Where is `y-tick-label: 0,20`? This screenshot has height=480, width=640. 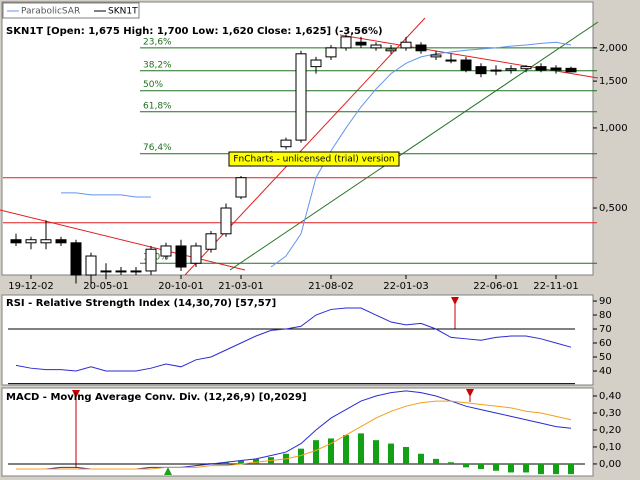 y-tick-label: 0,20 is located at coordinates (610, 430).